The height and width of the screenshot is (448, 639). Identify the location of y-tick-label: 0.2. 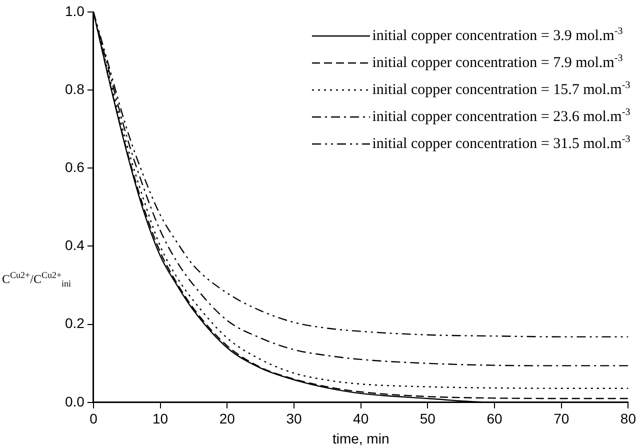
(74, 323).